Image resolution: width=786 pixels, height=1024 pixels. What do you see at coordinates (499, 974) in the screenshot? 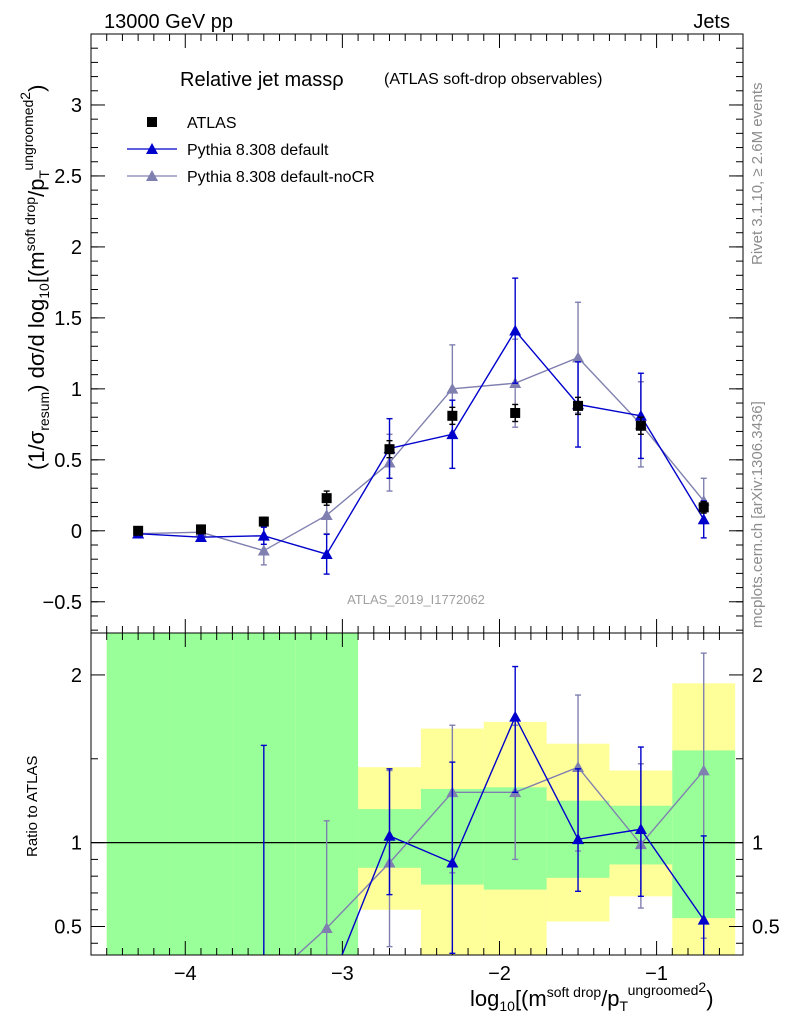
I see `x-tick-label: −2` at bounding box center [499, 974].